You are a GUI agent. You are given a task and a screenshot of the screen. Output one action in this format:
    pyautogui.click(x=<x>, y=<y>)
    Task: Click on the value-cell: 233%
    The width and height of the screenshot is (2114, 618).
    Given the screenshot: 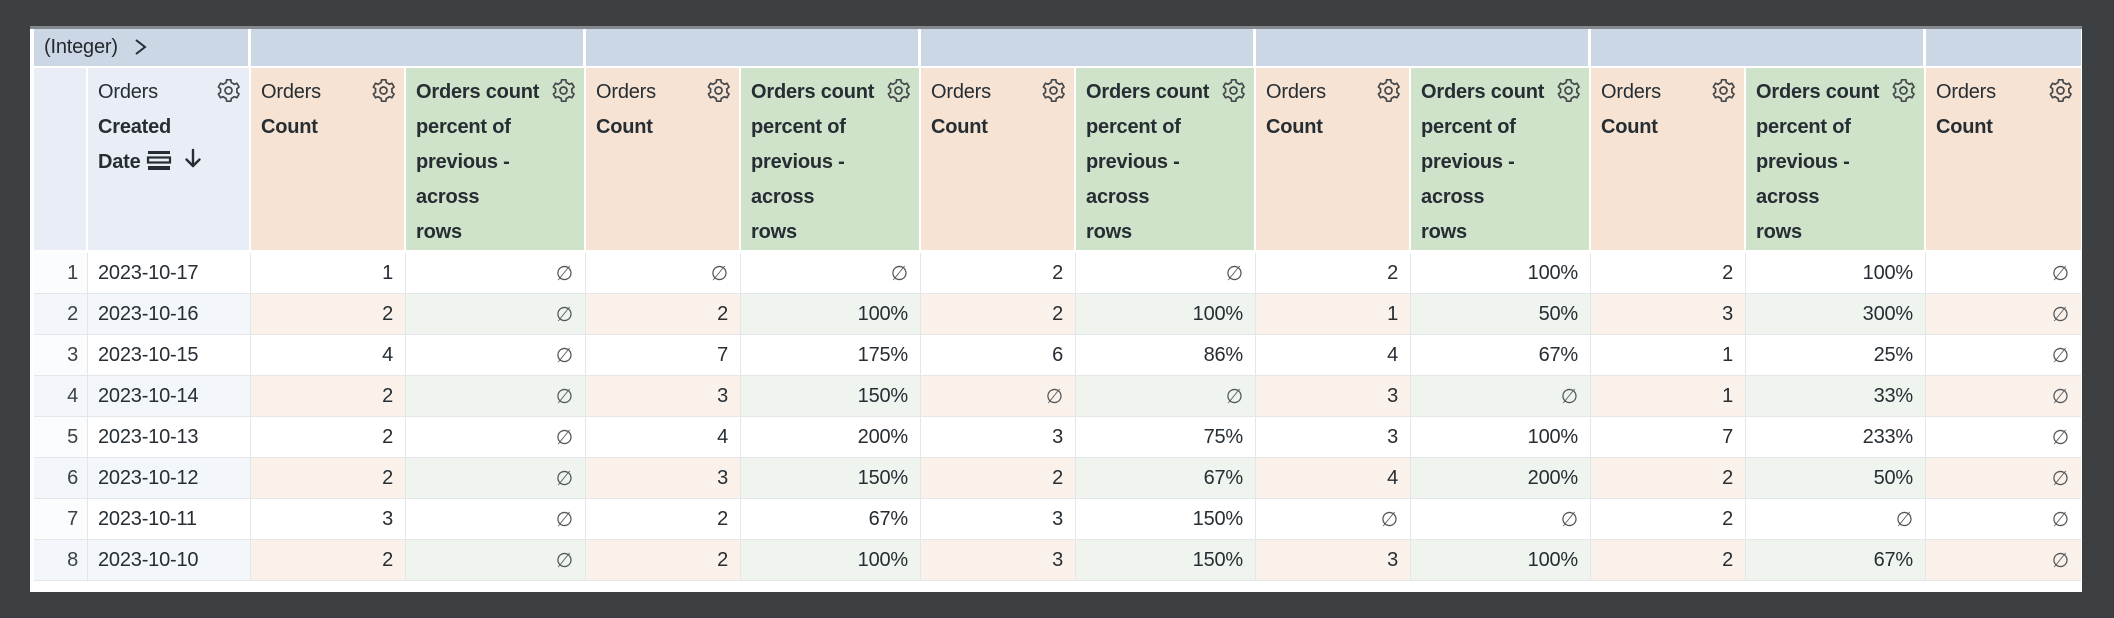 What is the action you would take?
    pyautogui.click(x=1836, y=437)
    